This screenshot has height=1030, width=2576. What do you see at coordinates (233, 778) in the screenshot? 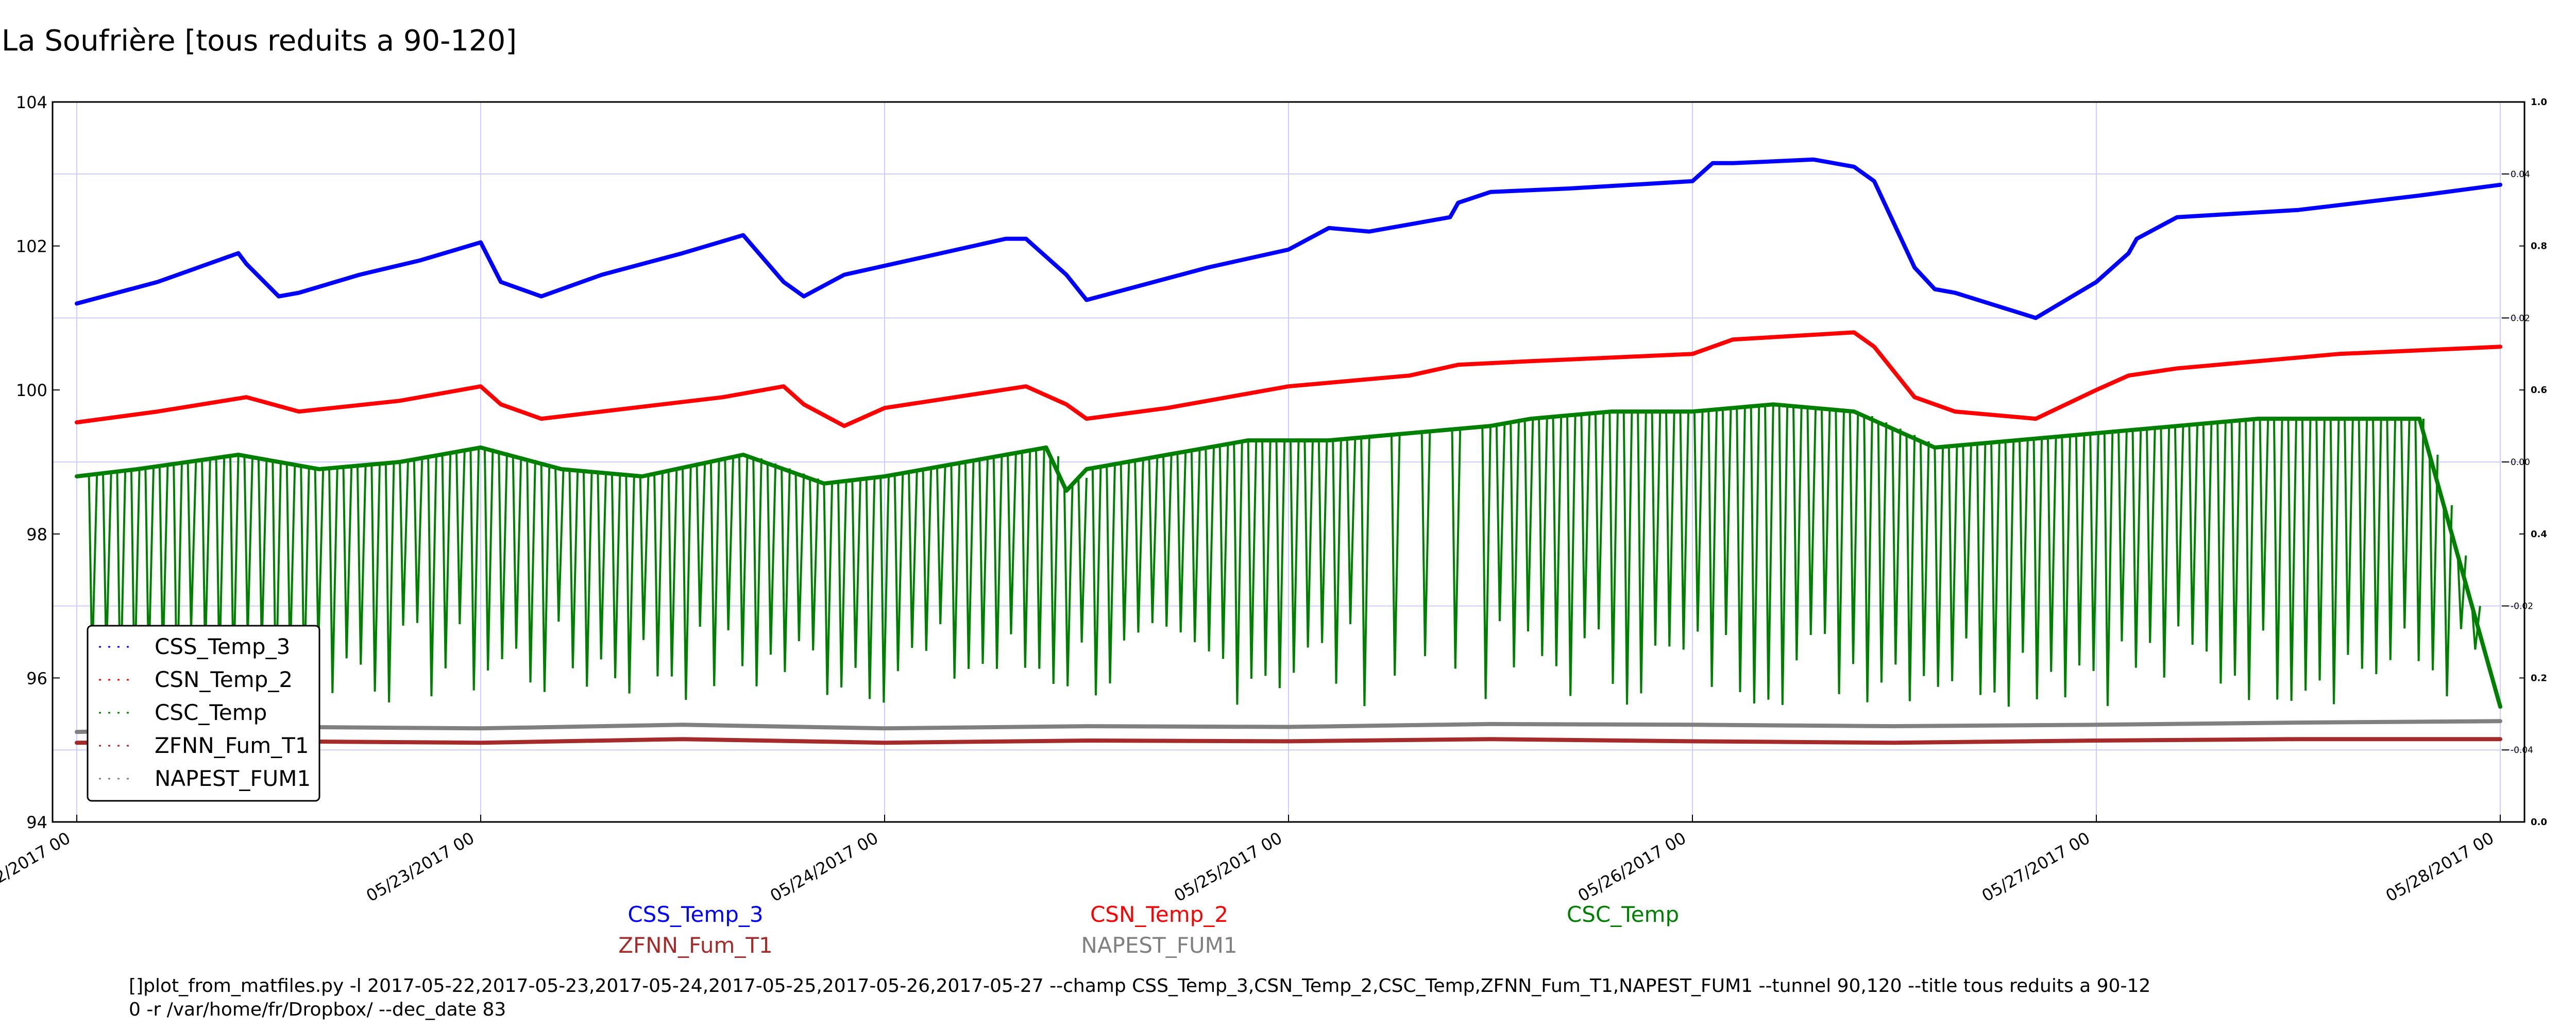
I see `legend-label: NAPEST_FUM1` at bounding box center [233, 778].